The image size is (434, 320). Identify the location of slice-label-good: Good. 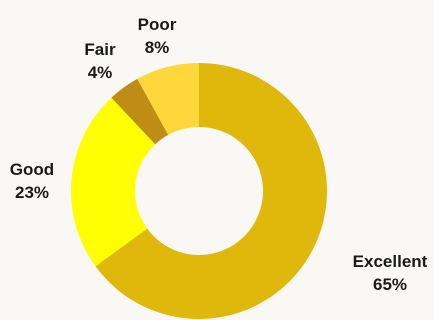
(32, 169).